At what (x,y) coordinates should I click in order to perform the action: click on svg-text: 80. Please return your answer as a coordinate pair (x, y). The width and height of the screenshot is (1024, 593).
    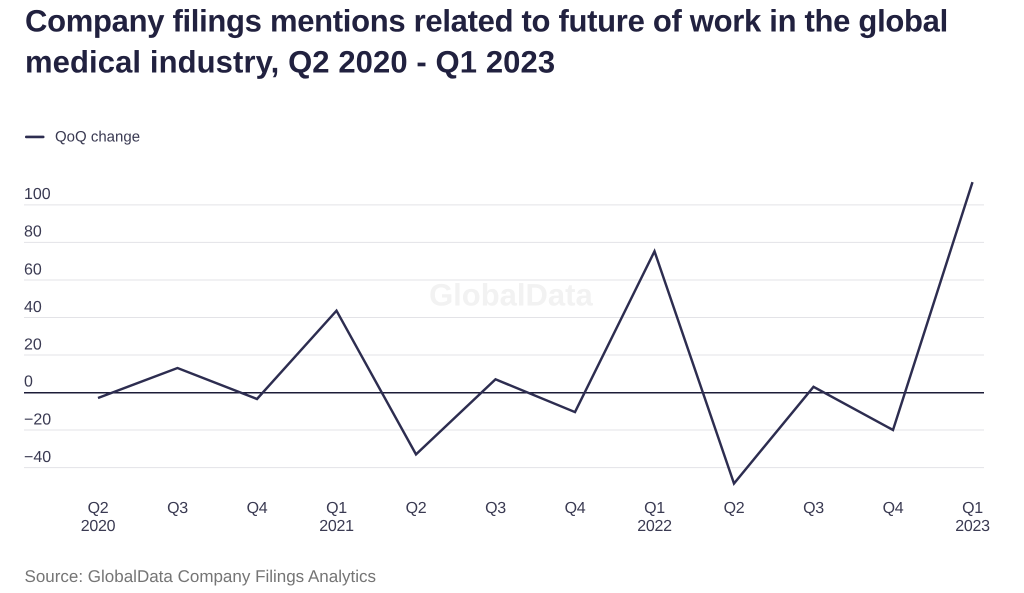
    Looking at the image, I should click on (33, 232).